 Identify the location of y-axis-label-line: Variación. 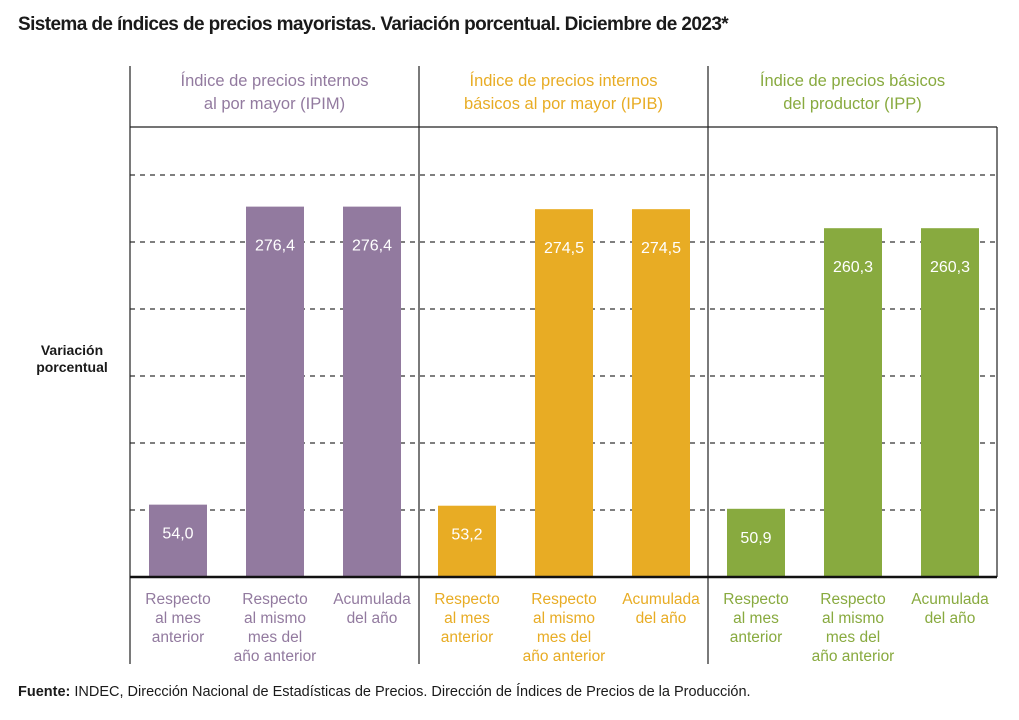
(72, 350).